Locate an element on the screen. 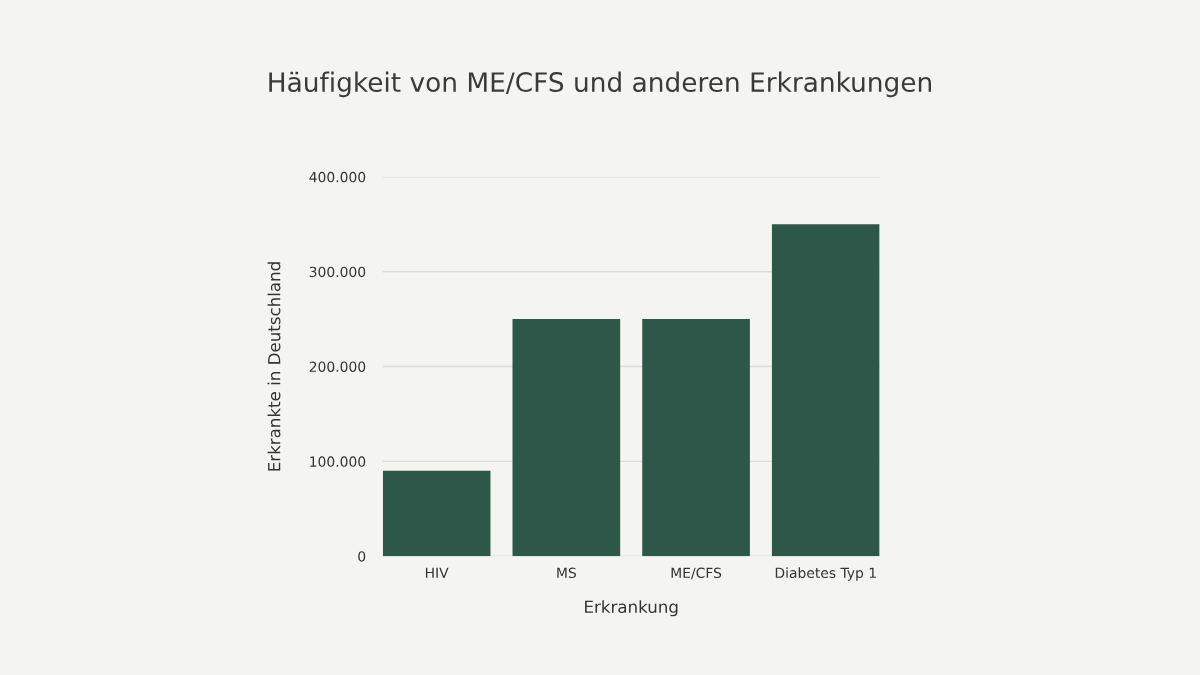 Image resolution: width=1200 pixels, height=675 pixels. y-axis-title: Erkrankte in Deutschland is located at coordinates (274, 366).